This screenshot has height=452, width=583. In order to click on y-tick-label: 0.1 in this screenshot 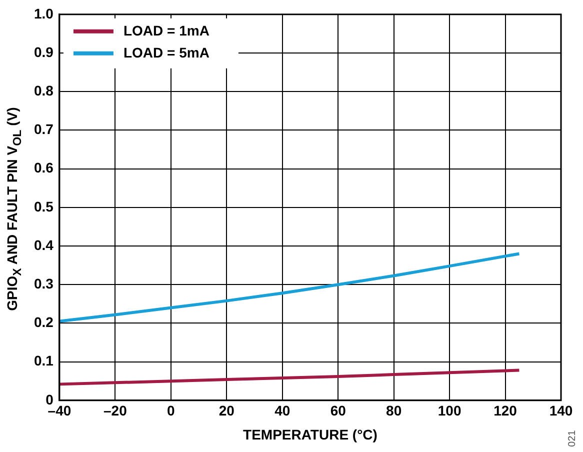, I will do `click(44, 360)`.